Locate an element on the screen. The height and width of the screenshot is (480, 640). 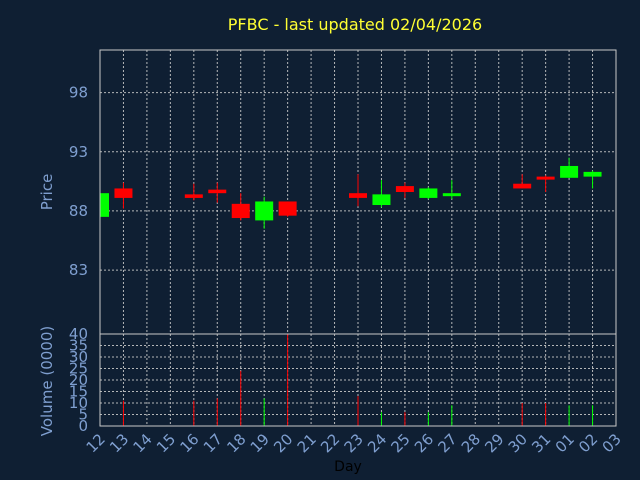
x-tick-label: 25 is located at coordinates (401, 443).